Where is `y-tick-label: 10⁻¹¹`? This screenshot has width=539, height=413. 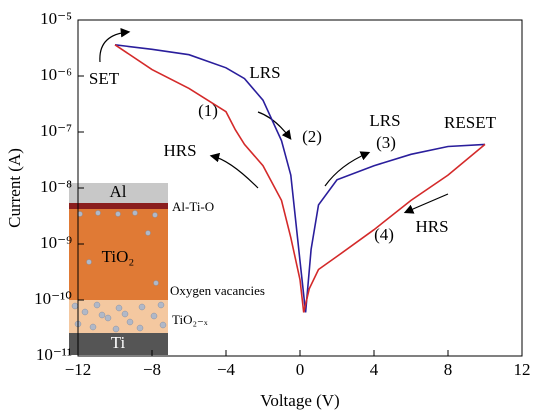 y-tick-label: 10⁻¹¹ is located at coordinates (54, 354).